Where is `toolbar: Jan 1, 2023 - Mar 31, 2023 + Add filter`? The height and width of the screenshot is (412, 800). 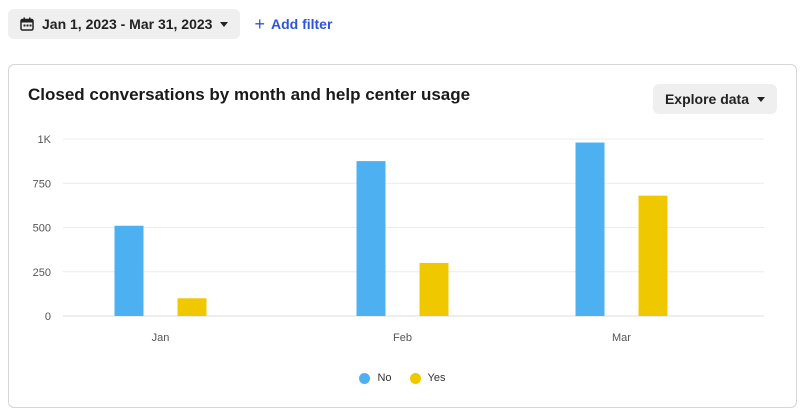 toolbar: Jan 1, 2023 - Mar 31, 2023 + Add filter is located at coordinates (170, 24).